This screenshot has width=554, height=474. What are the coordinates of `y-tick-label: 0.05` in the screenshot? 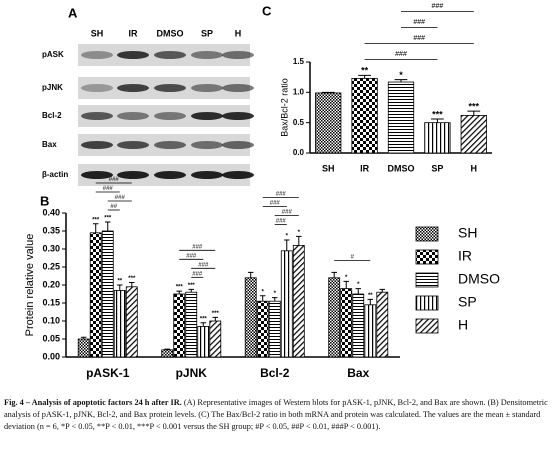 It's located at (51, 338).